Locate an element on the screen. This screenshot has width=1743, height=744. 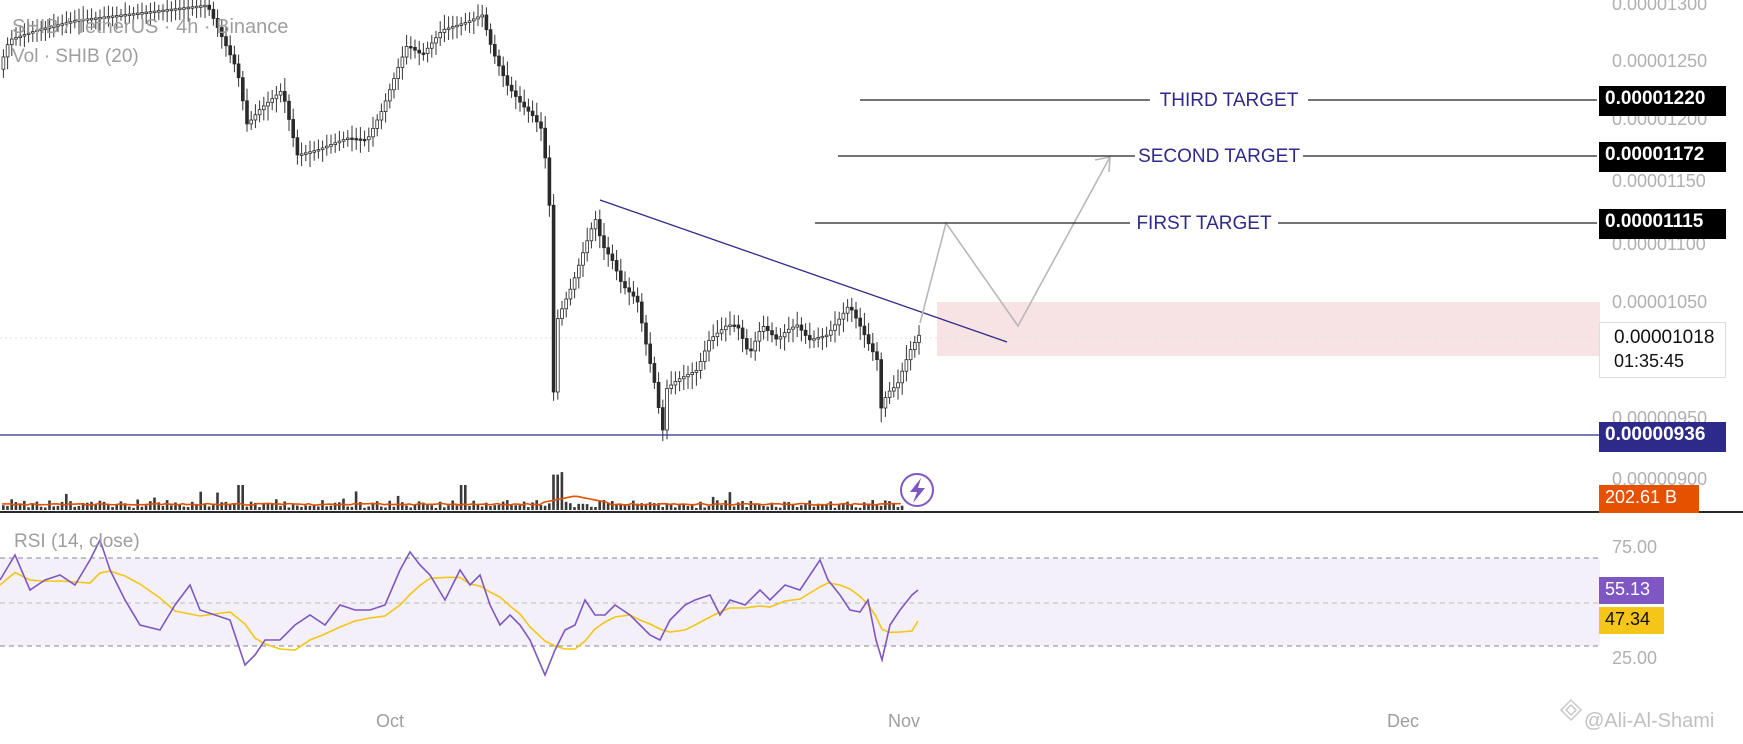
time-tick-nov: Nov is located at coordinates (904, 721).